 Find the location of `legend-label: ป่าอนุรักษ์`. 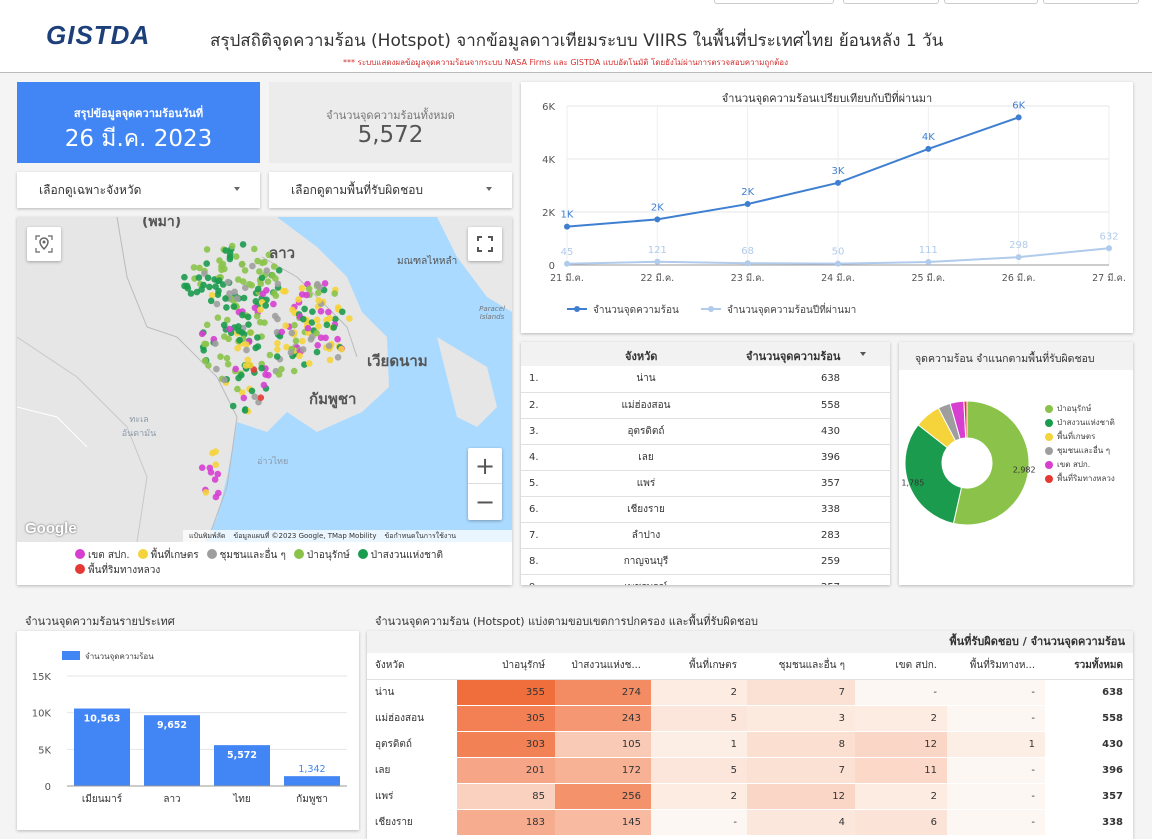

legend-label: ป่าอนุรักษ์ is located at coordinates (328, 555).